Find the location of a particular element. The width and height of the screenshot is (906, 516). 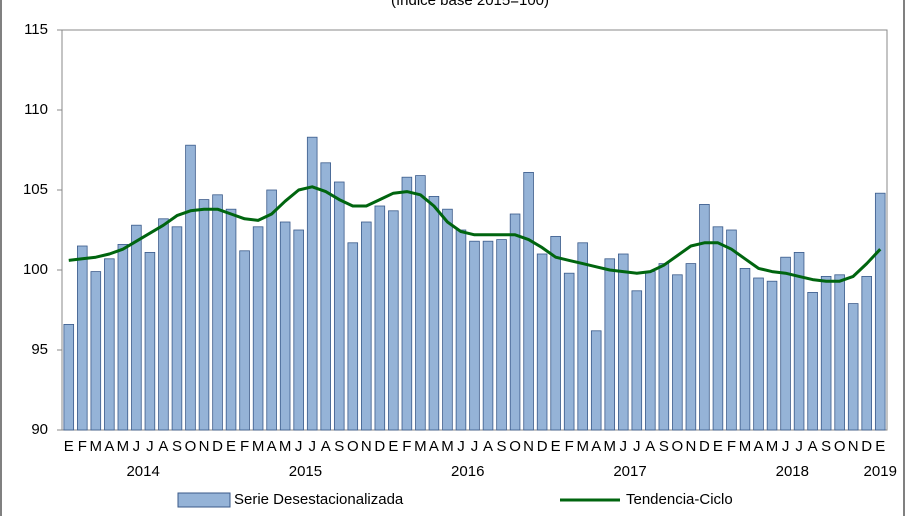

year-label: 2019 is located at coordinates (880, 471).